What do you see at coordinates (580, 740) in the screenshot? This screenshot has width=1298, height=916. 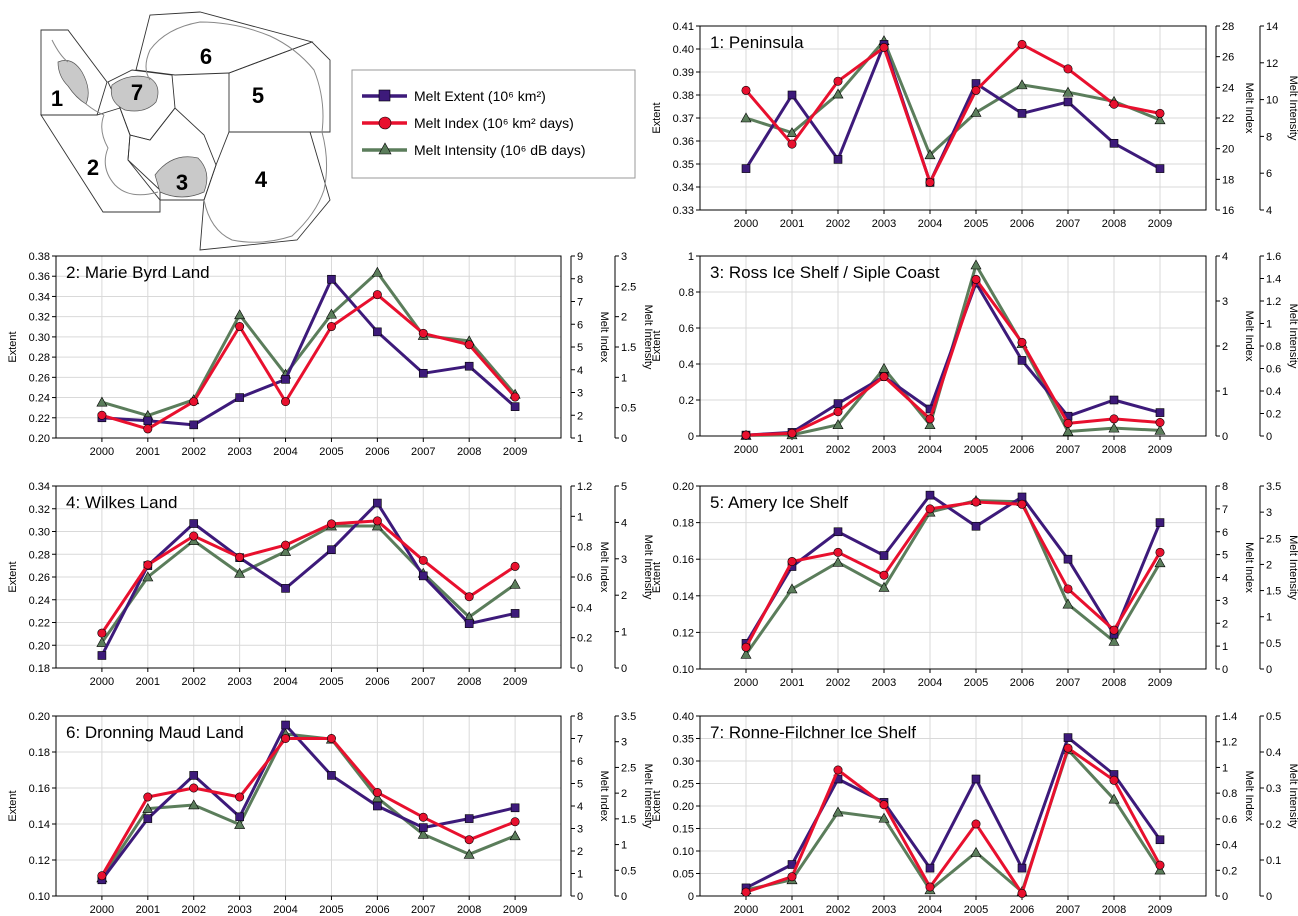 I see `y2tick-label: 7` at bounding box center [580, 740].